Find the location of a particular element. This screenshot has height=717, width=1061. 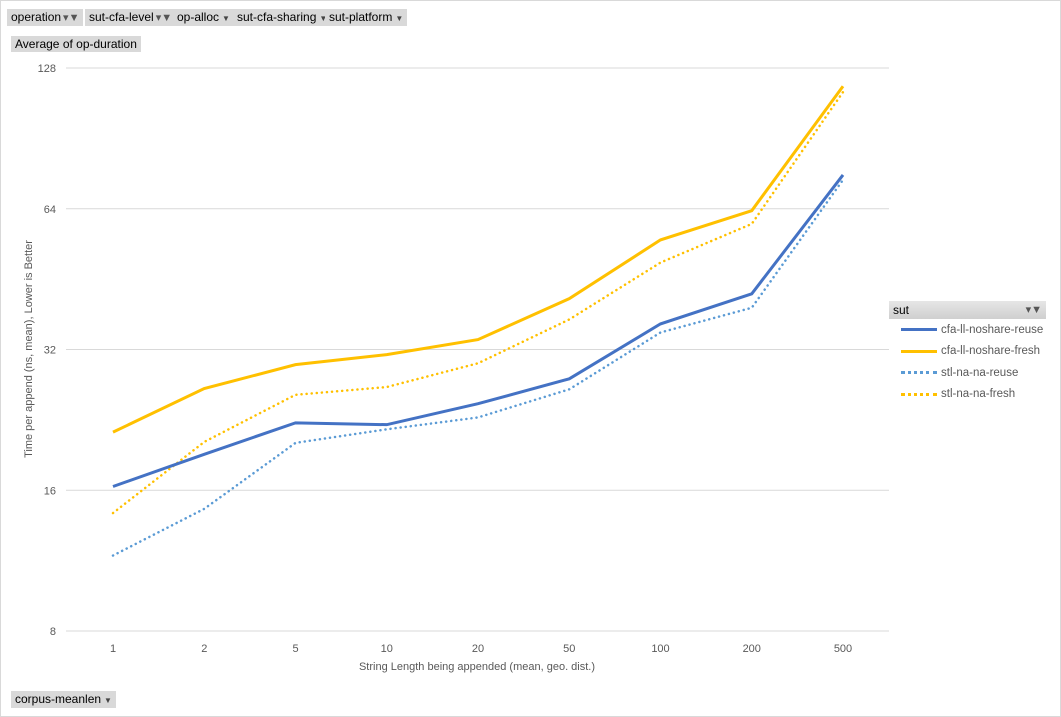

legend-item: stl-na-na-fresh is located at coordinates (967, 395).